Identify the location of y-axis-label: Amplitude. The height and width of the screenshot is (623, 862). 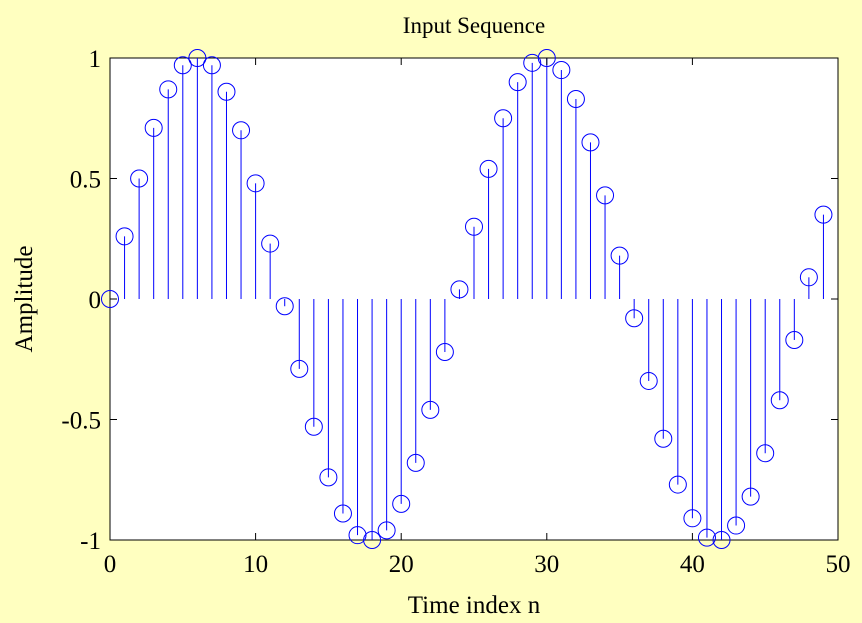
(24, 299).